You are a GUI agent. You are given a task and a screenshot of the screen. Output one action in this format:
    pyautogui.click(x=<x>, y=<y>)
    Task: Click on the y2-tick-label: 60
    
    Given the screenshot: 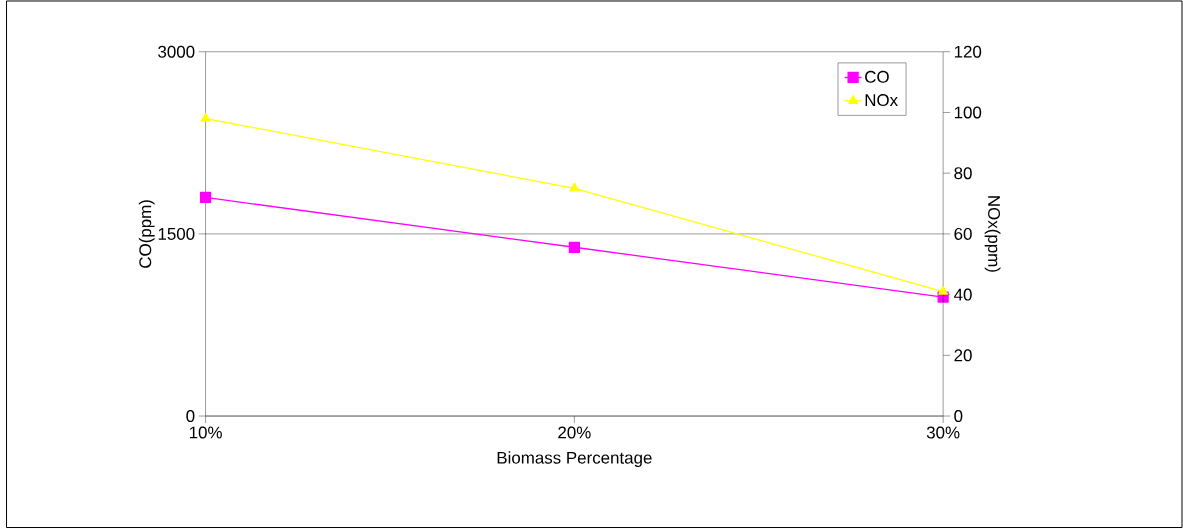 What is the action you would take?
    pyautogui.click(x=963, y=234)
    